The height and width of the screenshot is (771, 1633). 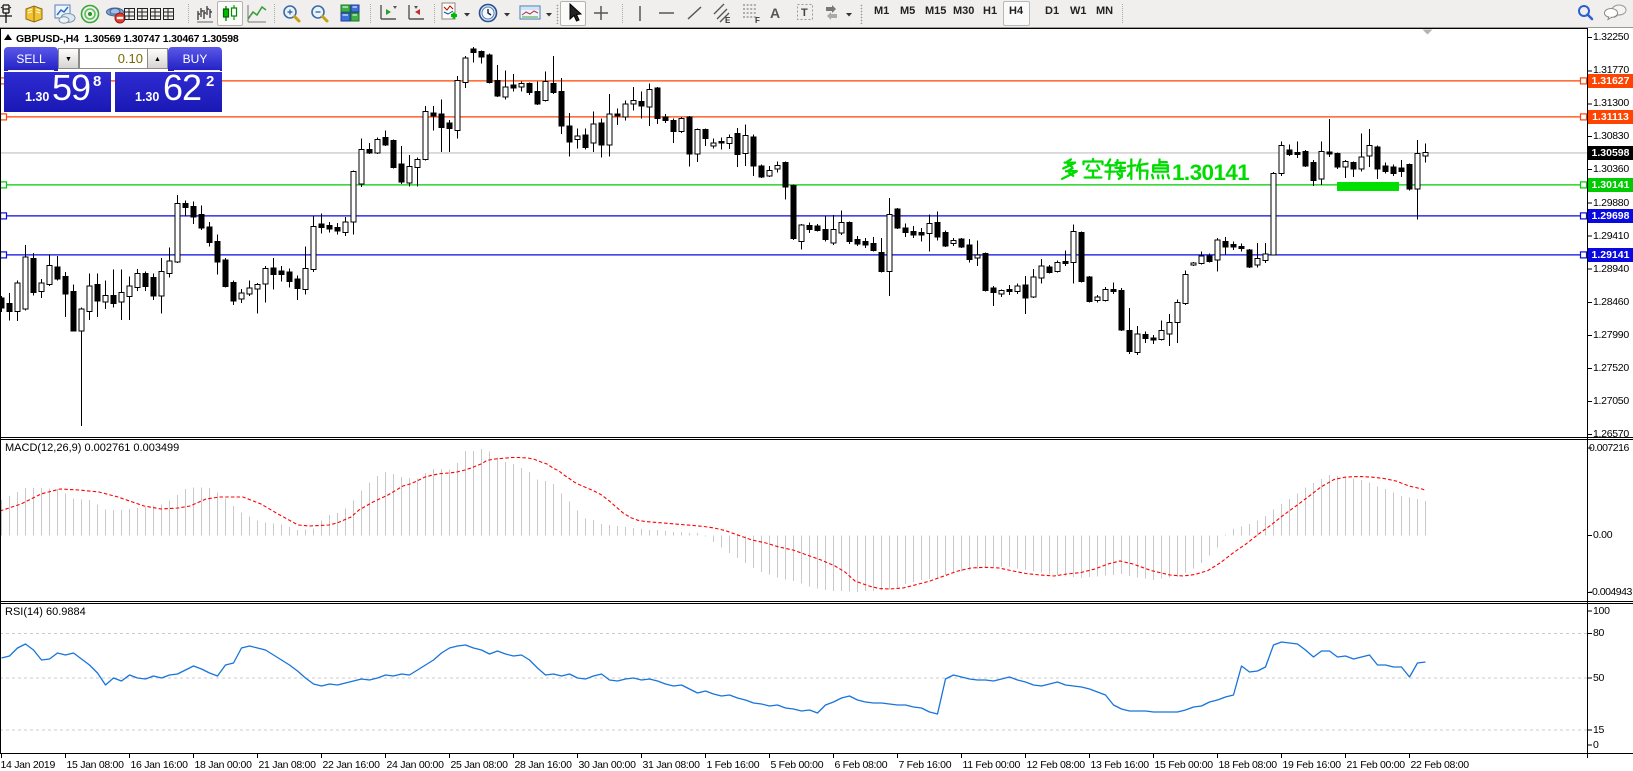 I want to click on svg-text: 1.30141, so click(x=1210, y=172).